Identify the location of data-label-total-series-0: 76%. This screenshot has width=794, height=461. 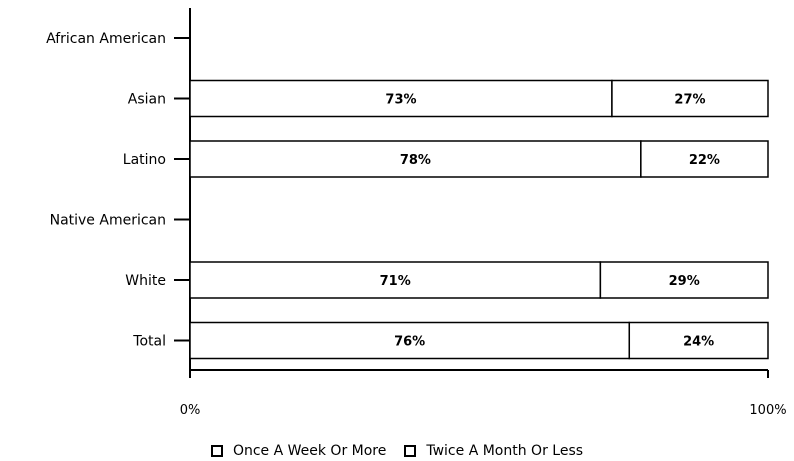
(409, 342).